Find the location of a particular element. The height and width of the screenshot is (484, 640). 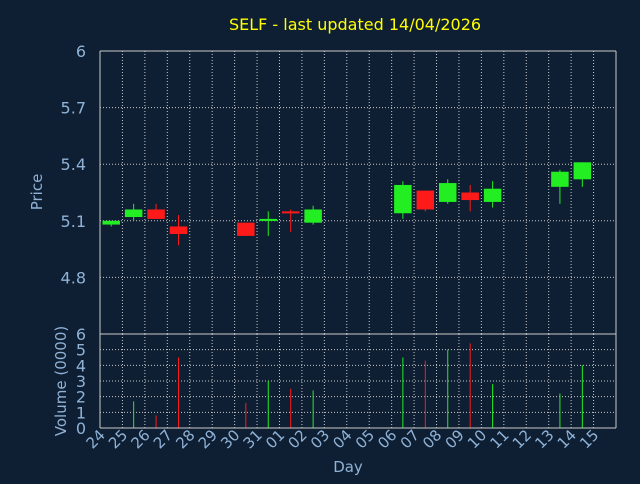

price-tick-label: 6 is located at coordinates (81, 51).